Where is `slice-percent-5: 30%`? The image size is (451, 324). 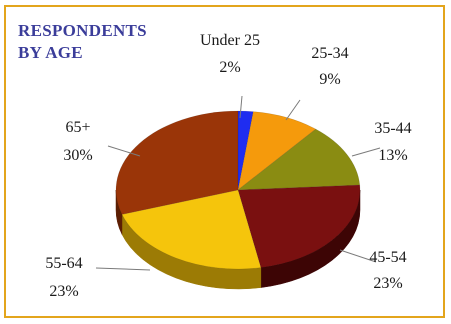 slice-percent-5: 30% is located at coordinates (77, 155).